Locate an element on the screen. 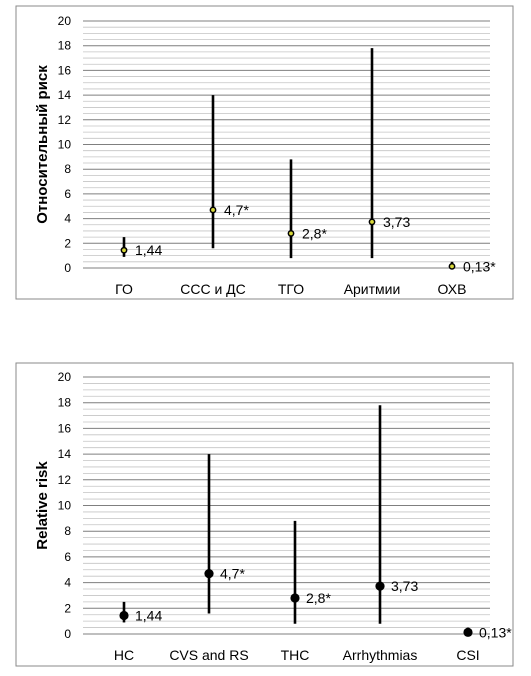 This screenshot has width=531, height=676. category-label: ГО is located at coordinates (124, 289).